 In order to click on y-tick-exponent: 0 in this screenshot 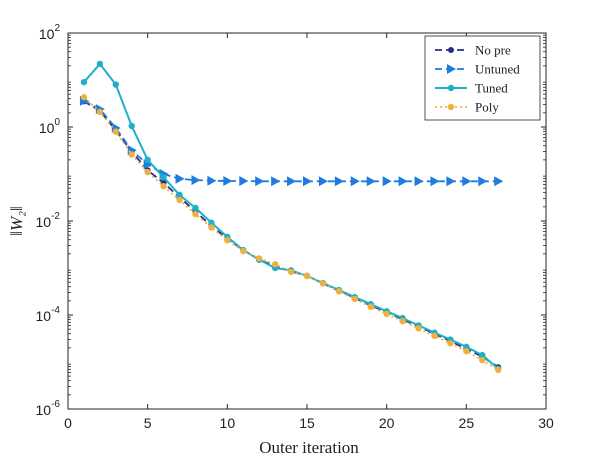, I will do `click(57, 122)`.